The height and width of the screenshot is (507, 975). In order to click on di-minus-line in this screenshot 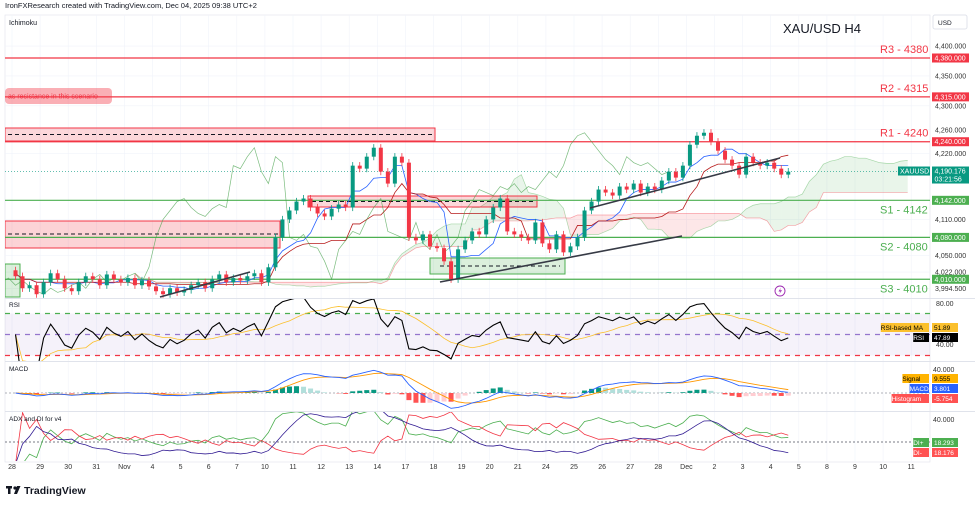, I will do `click(402, 436)`.